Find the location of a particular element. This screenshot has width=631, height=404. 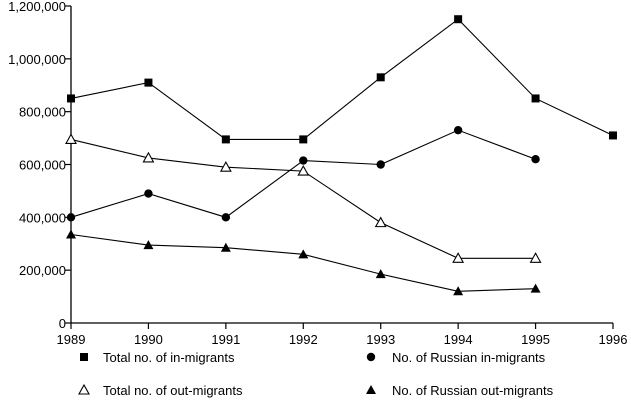

x-tick-label: 1990 is located at coordinates (148, 339).